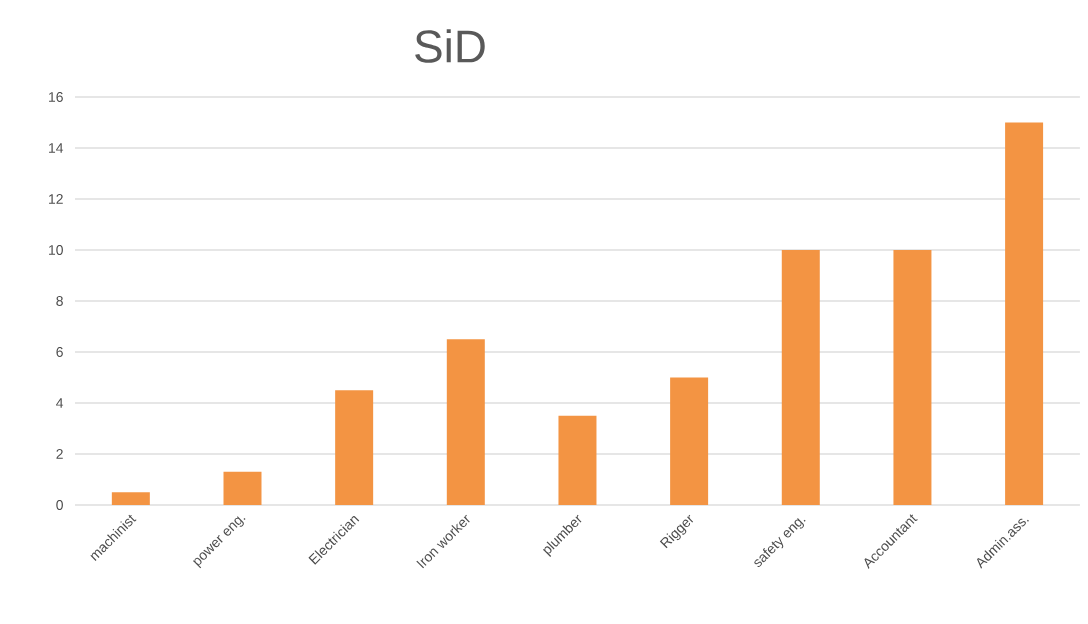 This screenshot has height=624, width=1088. I want to click on y-tick-label: 0, so click(59, 505).